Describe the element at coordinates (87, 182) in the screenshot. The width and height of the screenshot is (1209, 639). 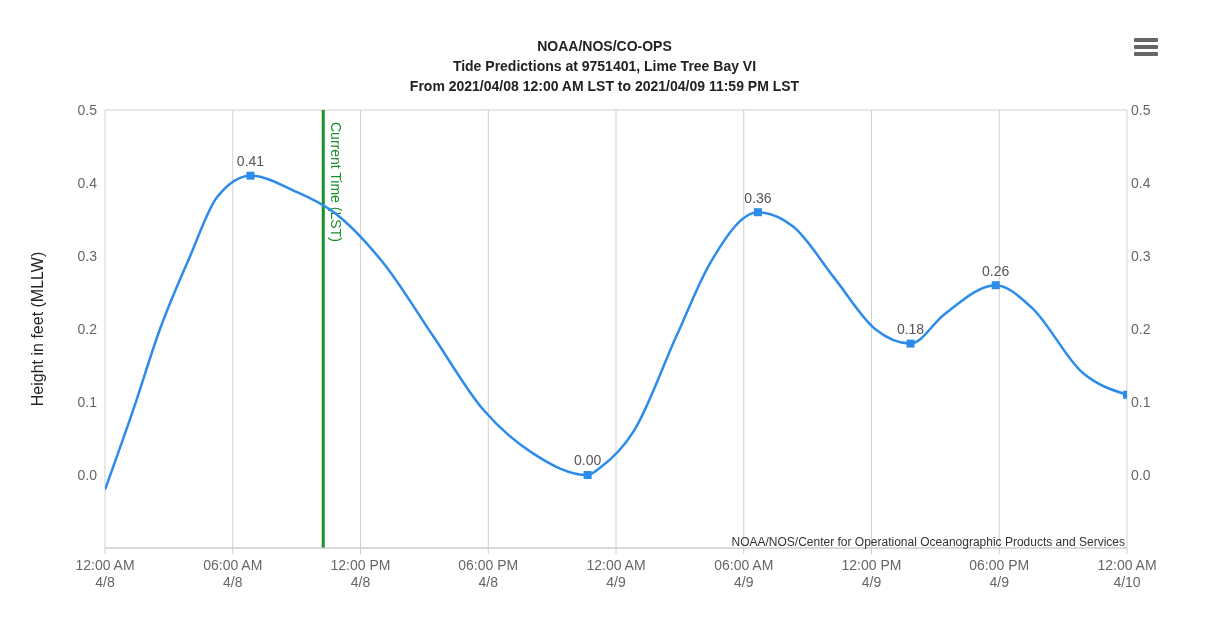
I see `y-tick-label: 0.4` at that location.